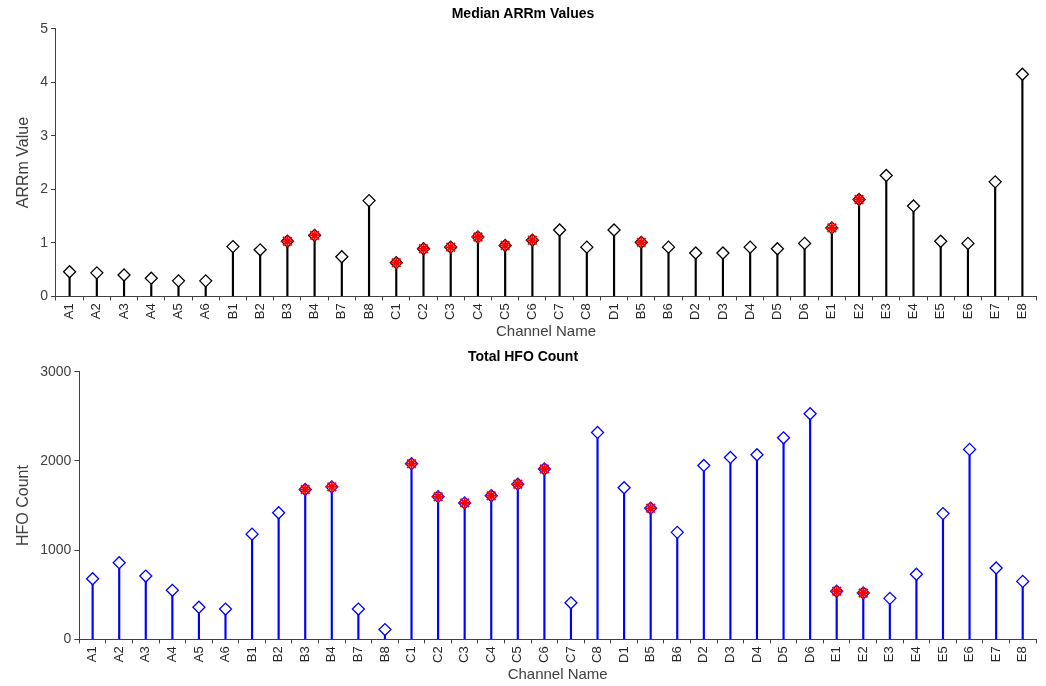  Describe the element at coordinates (23, 162) in the screenshot. I see `y-axis-title: ARRm Value` at that location.